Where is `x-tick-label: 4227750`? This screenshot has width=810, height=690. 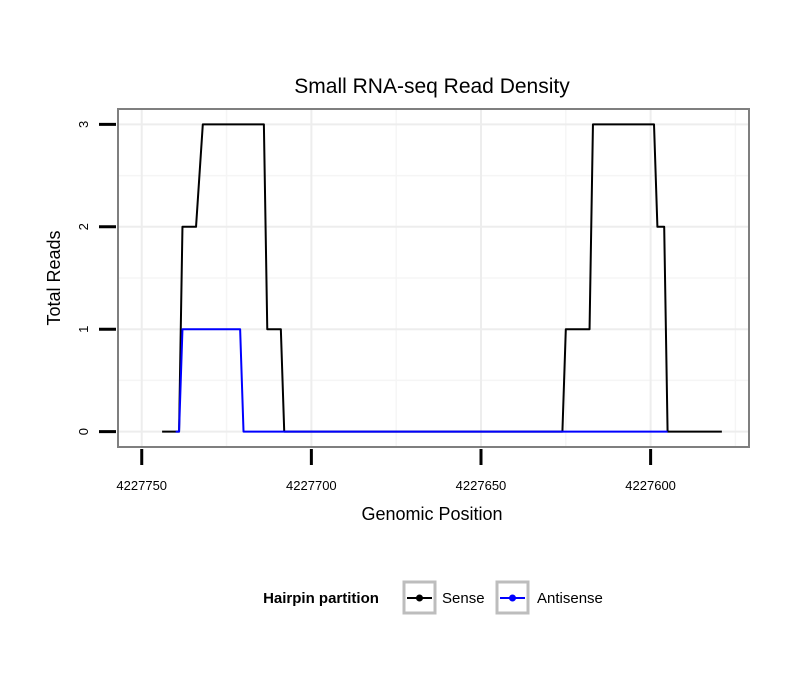 x-tick-label: 4227750 is located at coordinates (141, 485).